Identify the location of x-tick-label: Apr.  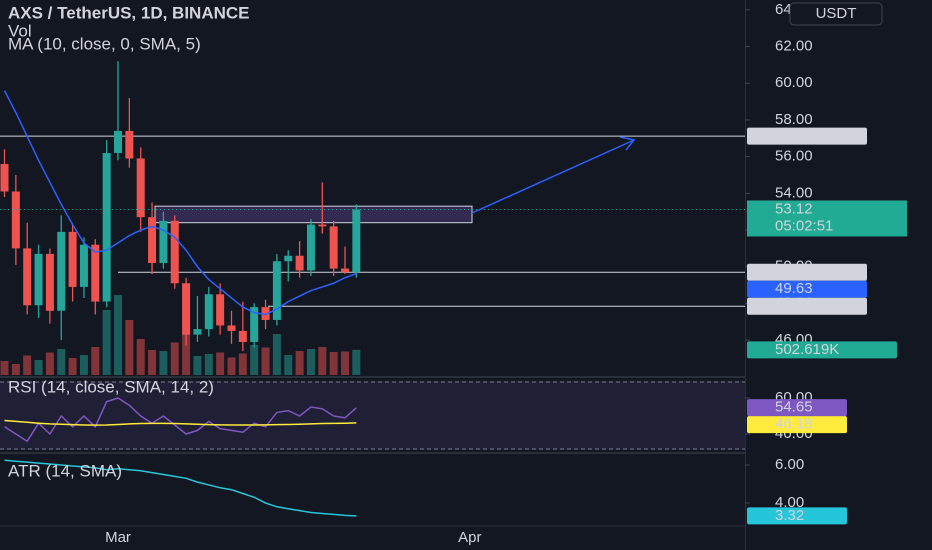
(469, 537).